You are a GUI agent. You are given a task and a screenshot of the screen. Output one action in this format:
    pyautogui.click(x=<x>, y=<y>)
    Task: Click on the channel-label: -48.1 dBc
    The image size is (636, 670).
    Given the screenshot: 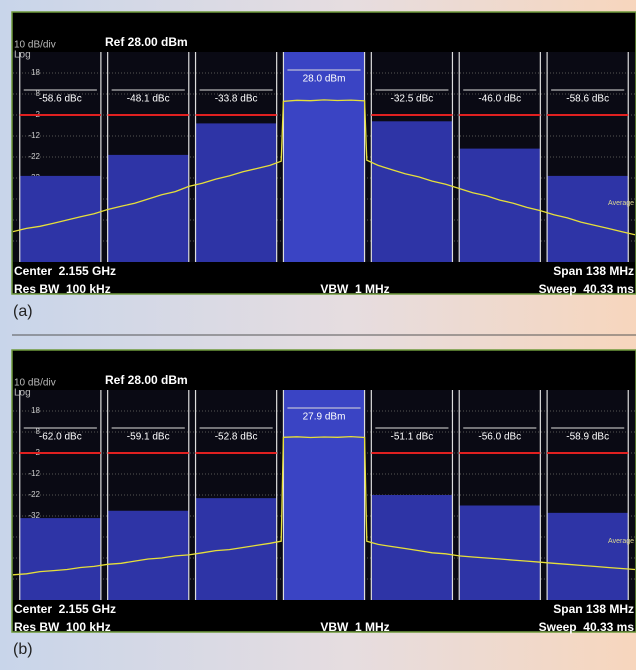 What is the action you would take?
    pyautogui.click(x=148, y=99)
    